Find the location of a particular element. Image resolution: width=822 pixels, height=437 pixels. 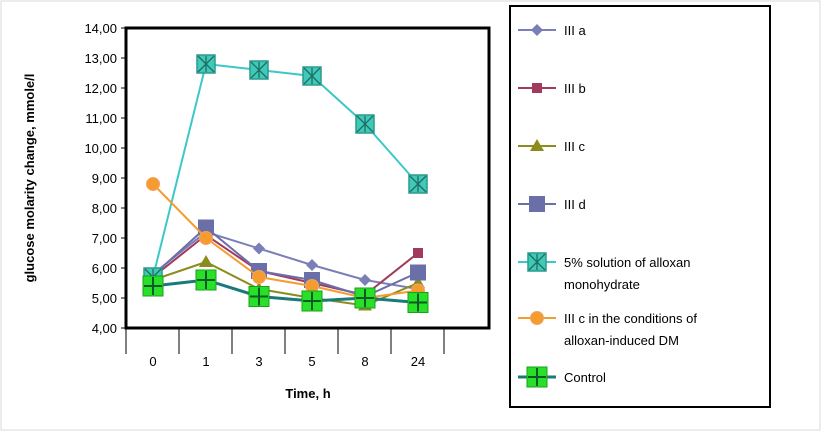

legend-label: III b is located at coordinates (575, 88).